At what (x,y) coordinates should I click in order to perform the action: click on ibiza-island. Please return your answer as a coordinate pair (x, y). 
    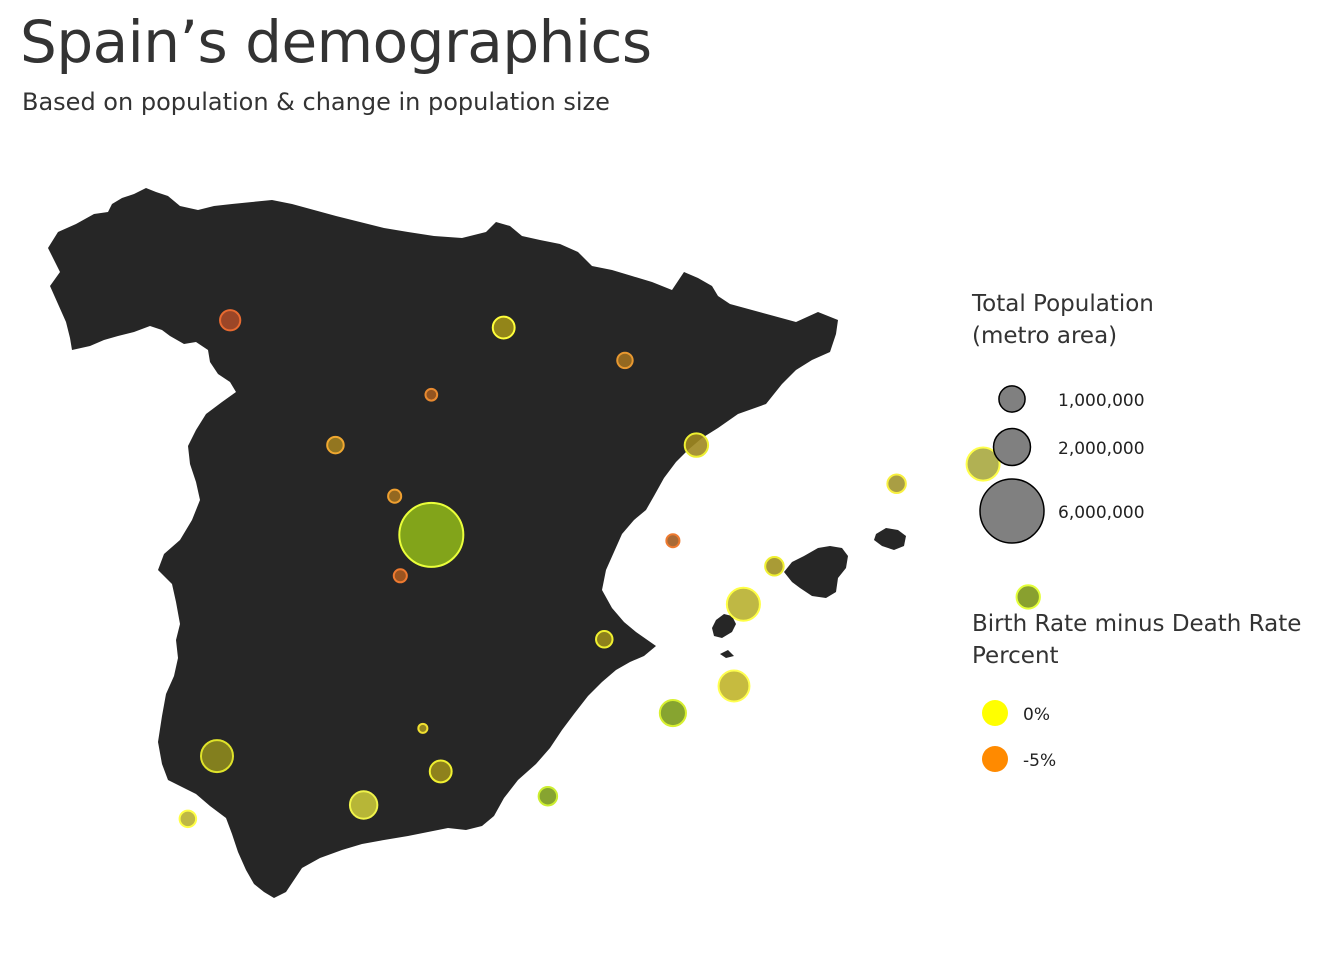
    Looking at the image, I should click on (724, 626).